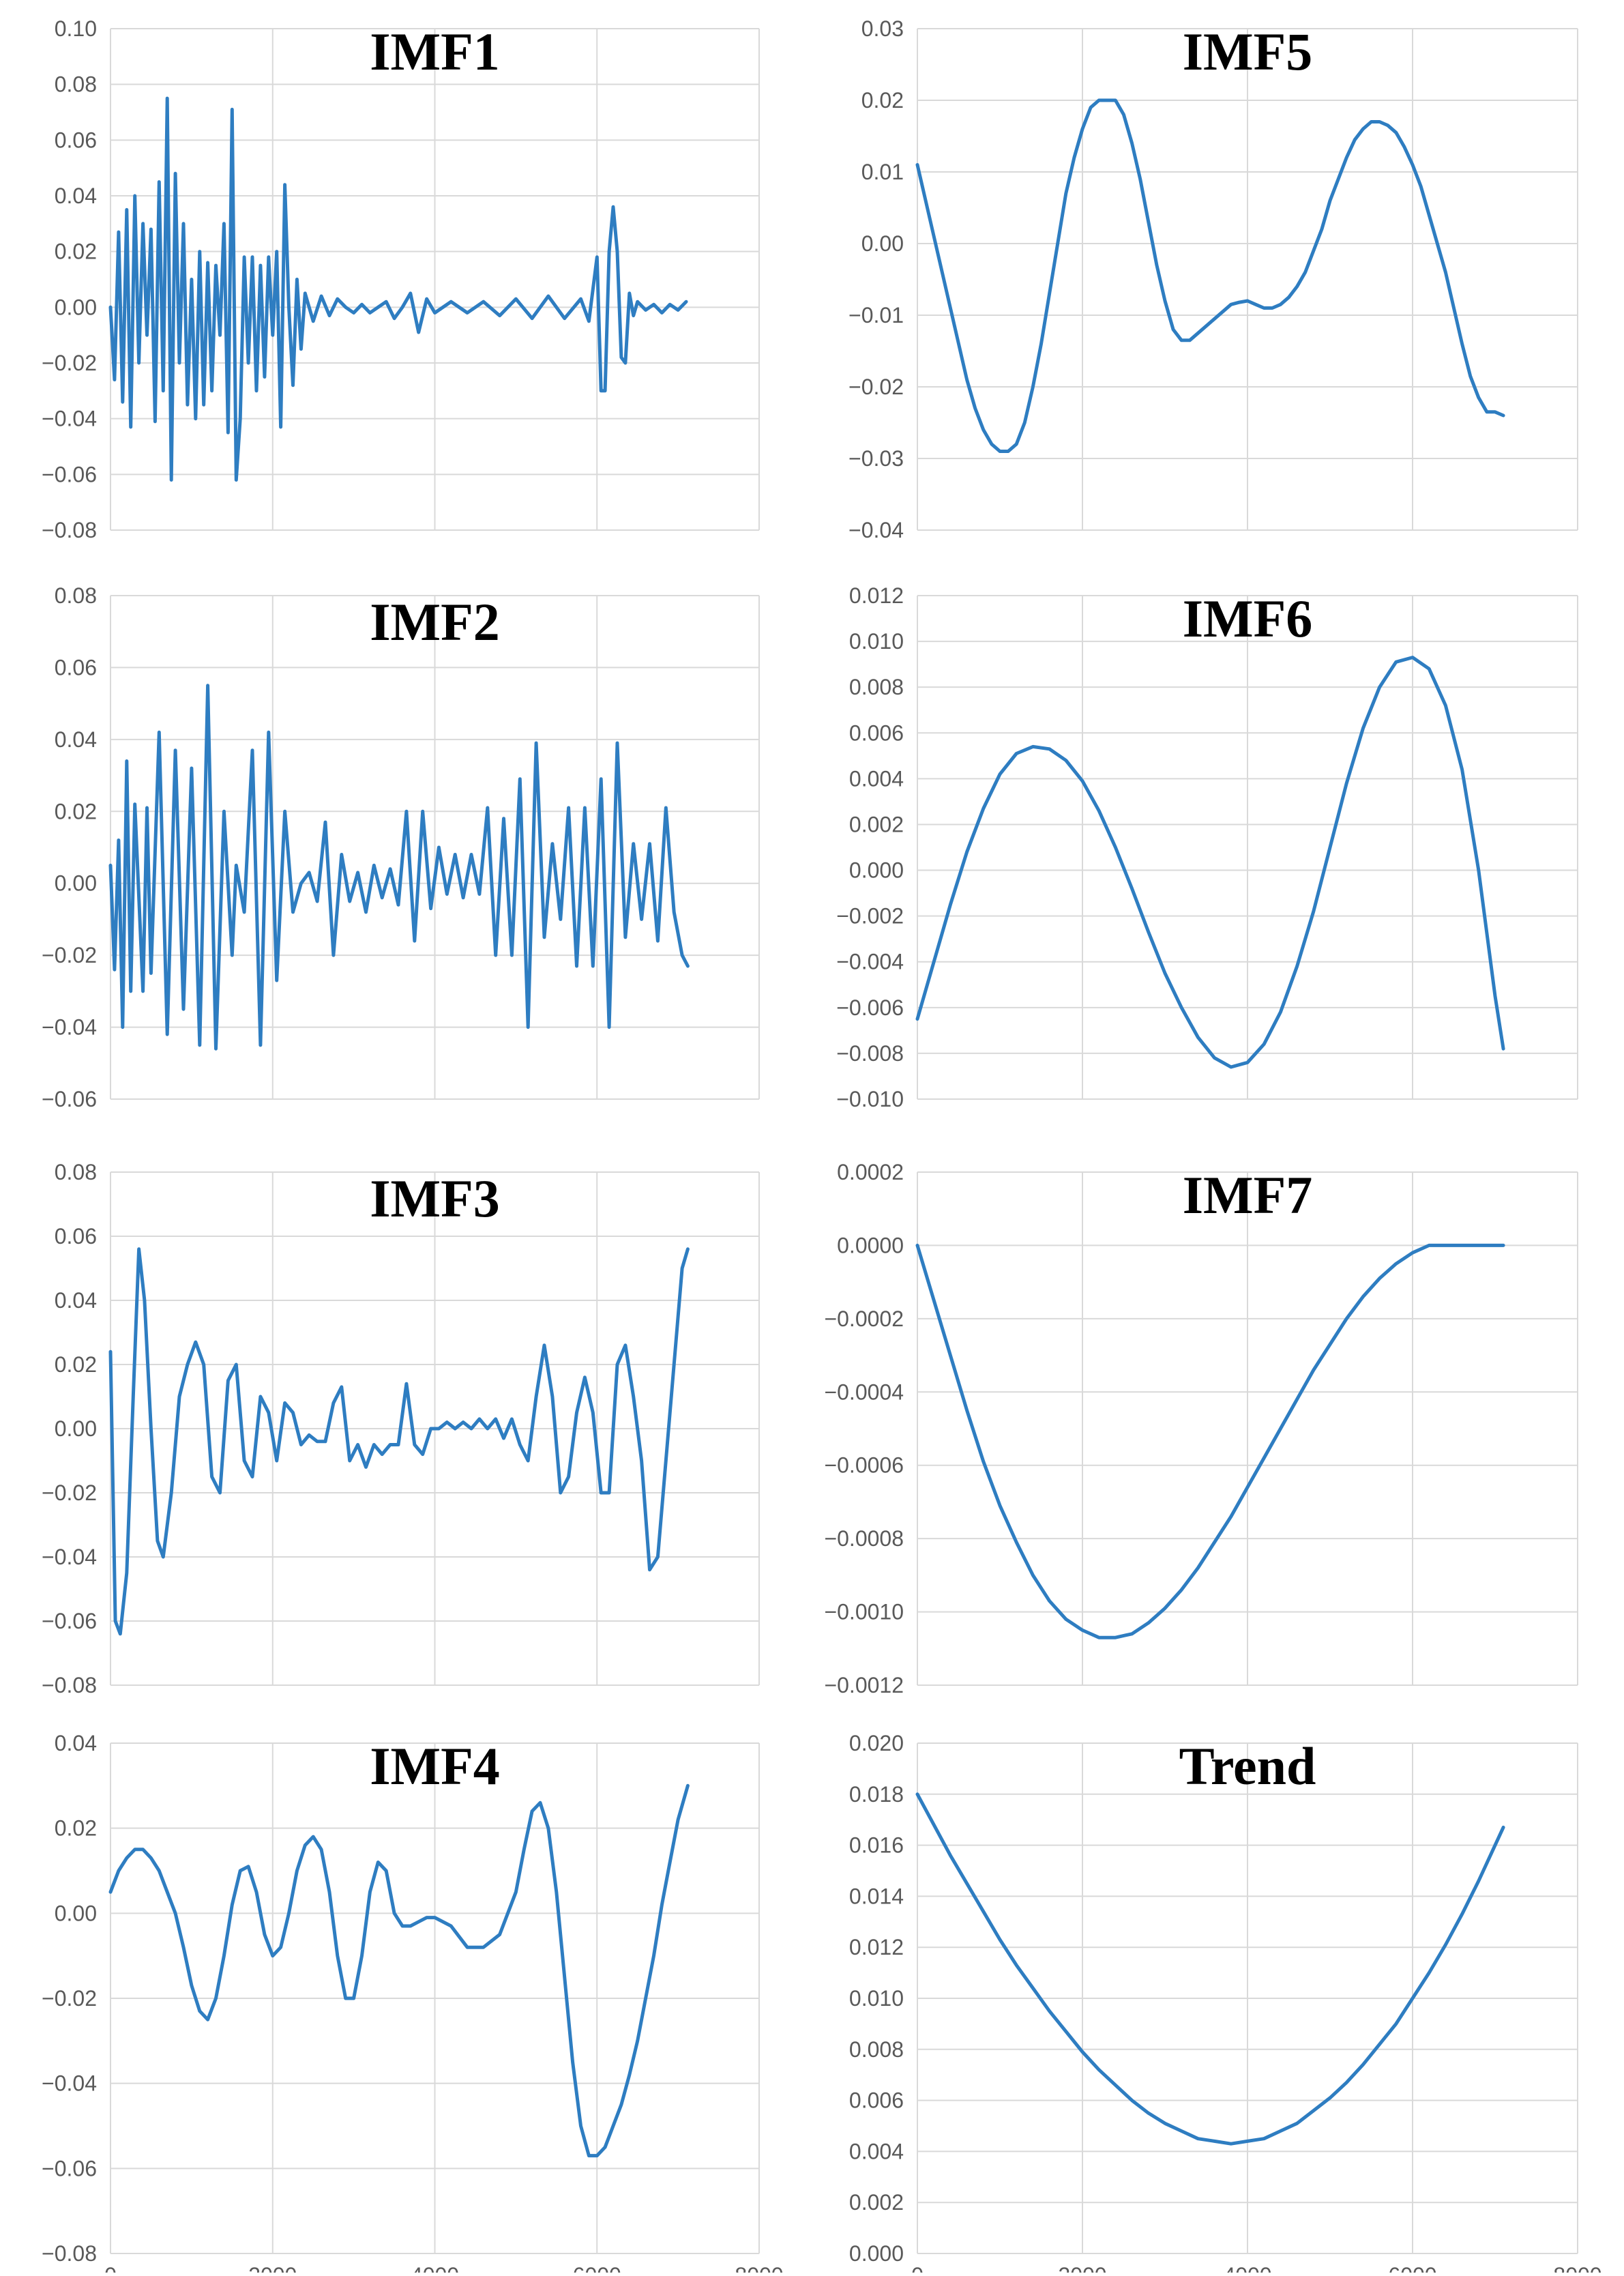 The image size is (1624, 2276). I want to click on y-tick-label: −0.010, so click(870, 1099).